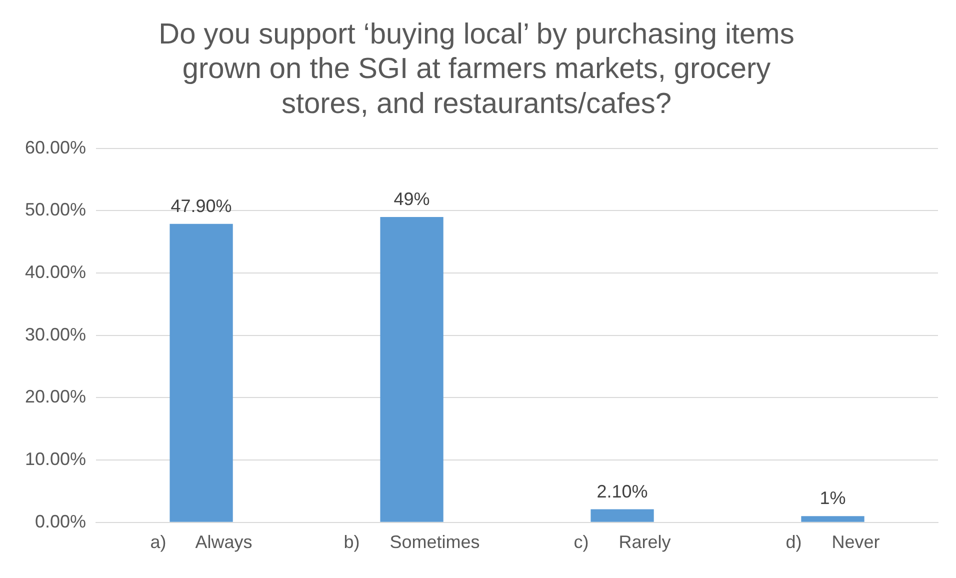 This screenshot has width=956, height=578. I want to click on y-tick-label: 40.00%, so click(55, 272).